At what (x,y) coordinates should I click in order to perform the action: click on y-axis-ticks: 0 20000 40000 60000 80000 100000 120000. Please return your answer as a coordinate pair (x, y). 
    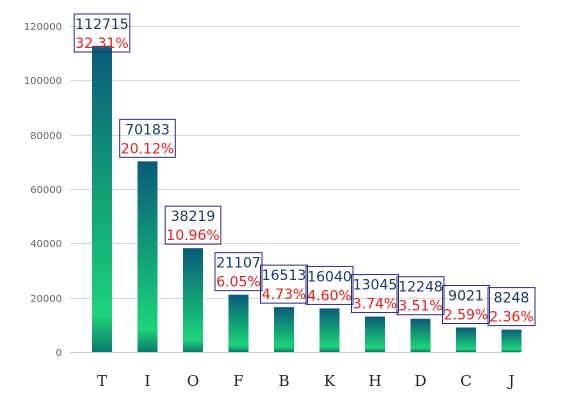
    Looking at the image, I should click on (43, 190).